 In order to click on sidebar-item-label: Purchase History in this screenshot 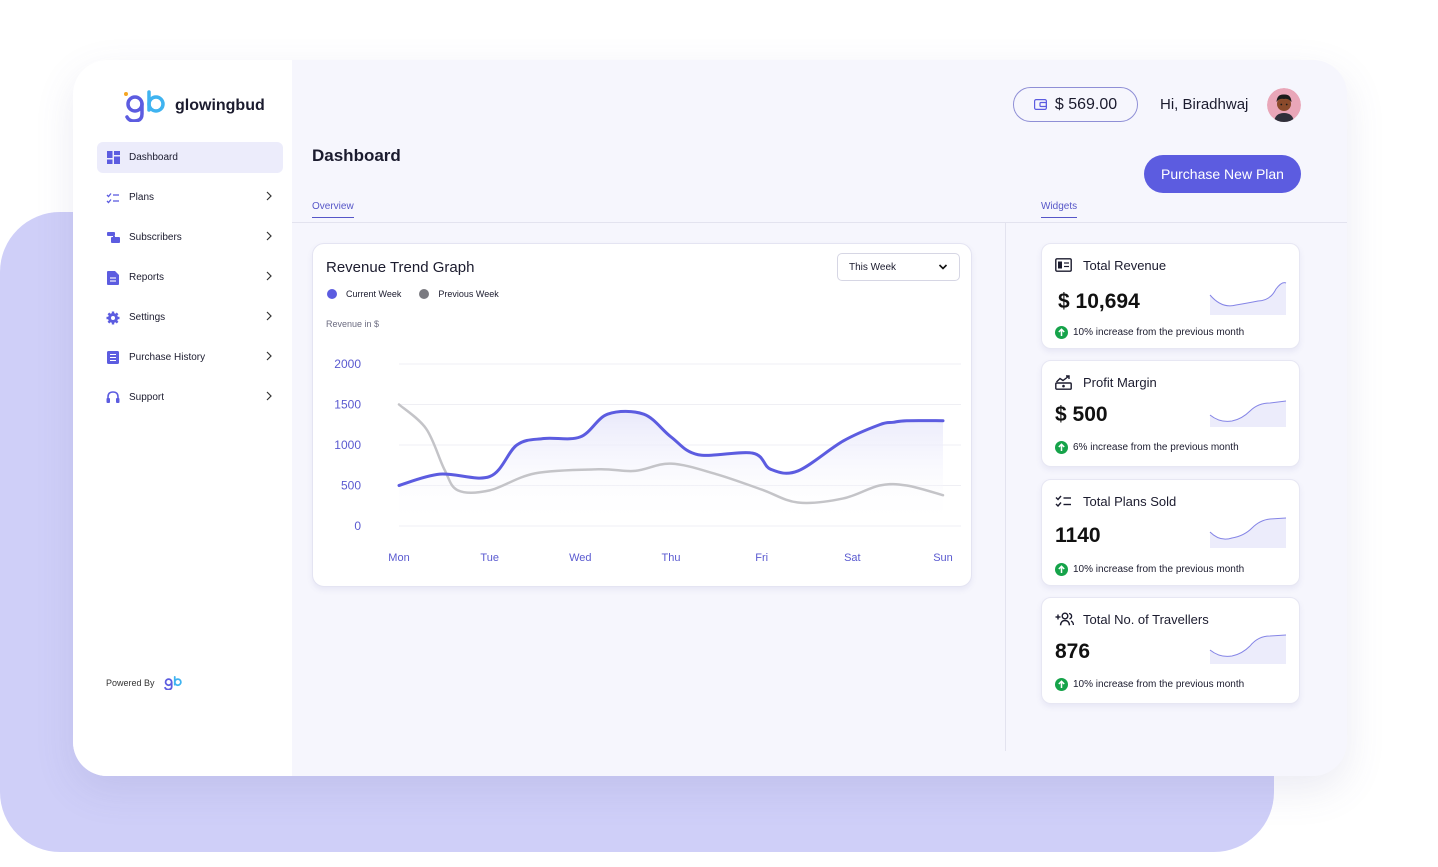, I will do `click(167, 357)`.